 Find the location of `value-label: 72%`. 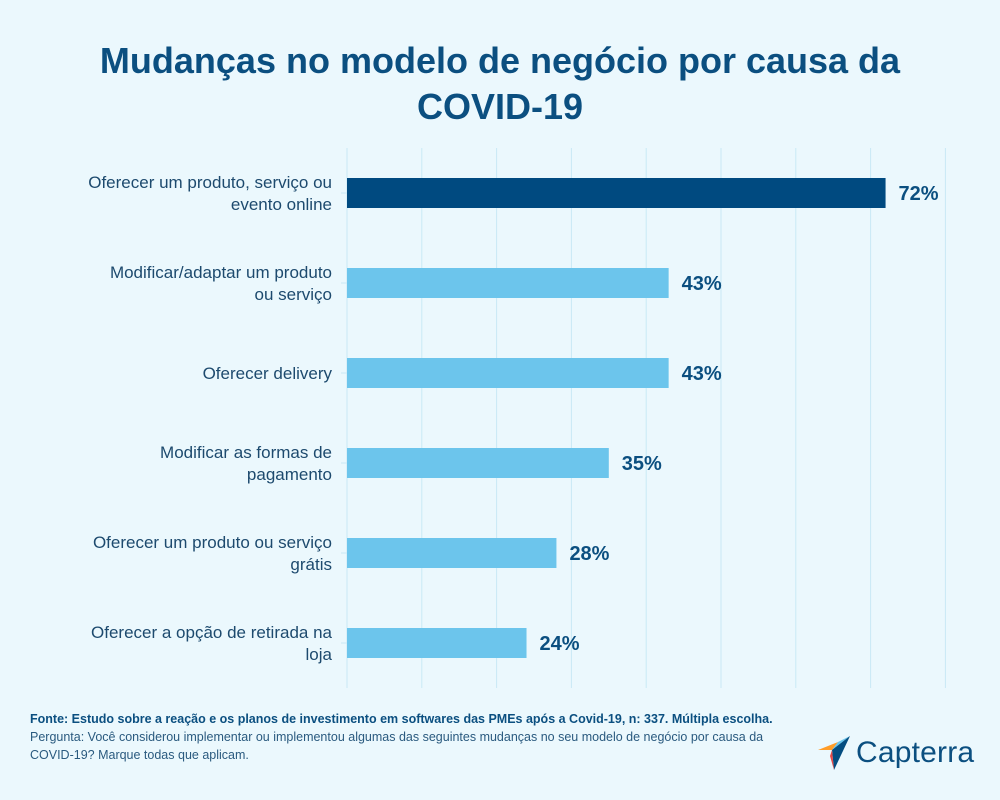

value-label: 72% is located at coordinates (919, 194).